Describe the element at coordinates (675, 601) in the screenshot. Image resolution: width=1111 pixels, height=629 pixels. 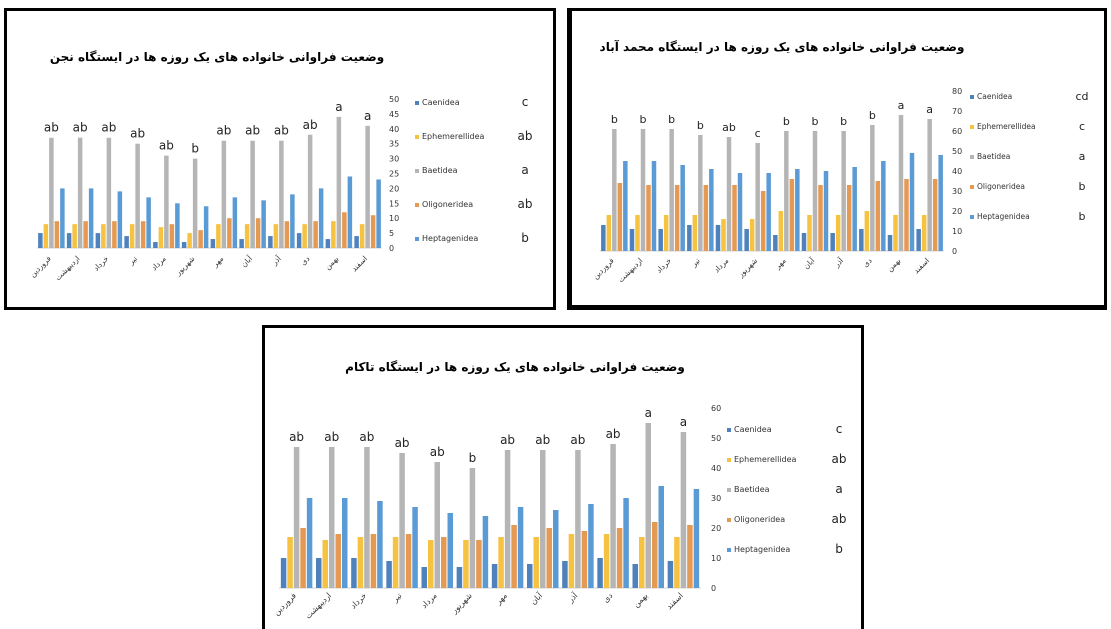
I see `x-tick-label: اسفند` at that location.